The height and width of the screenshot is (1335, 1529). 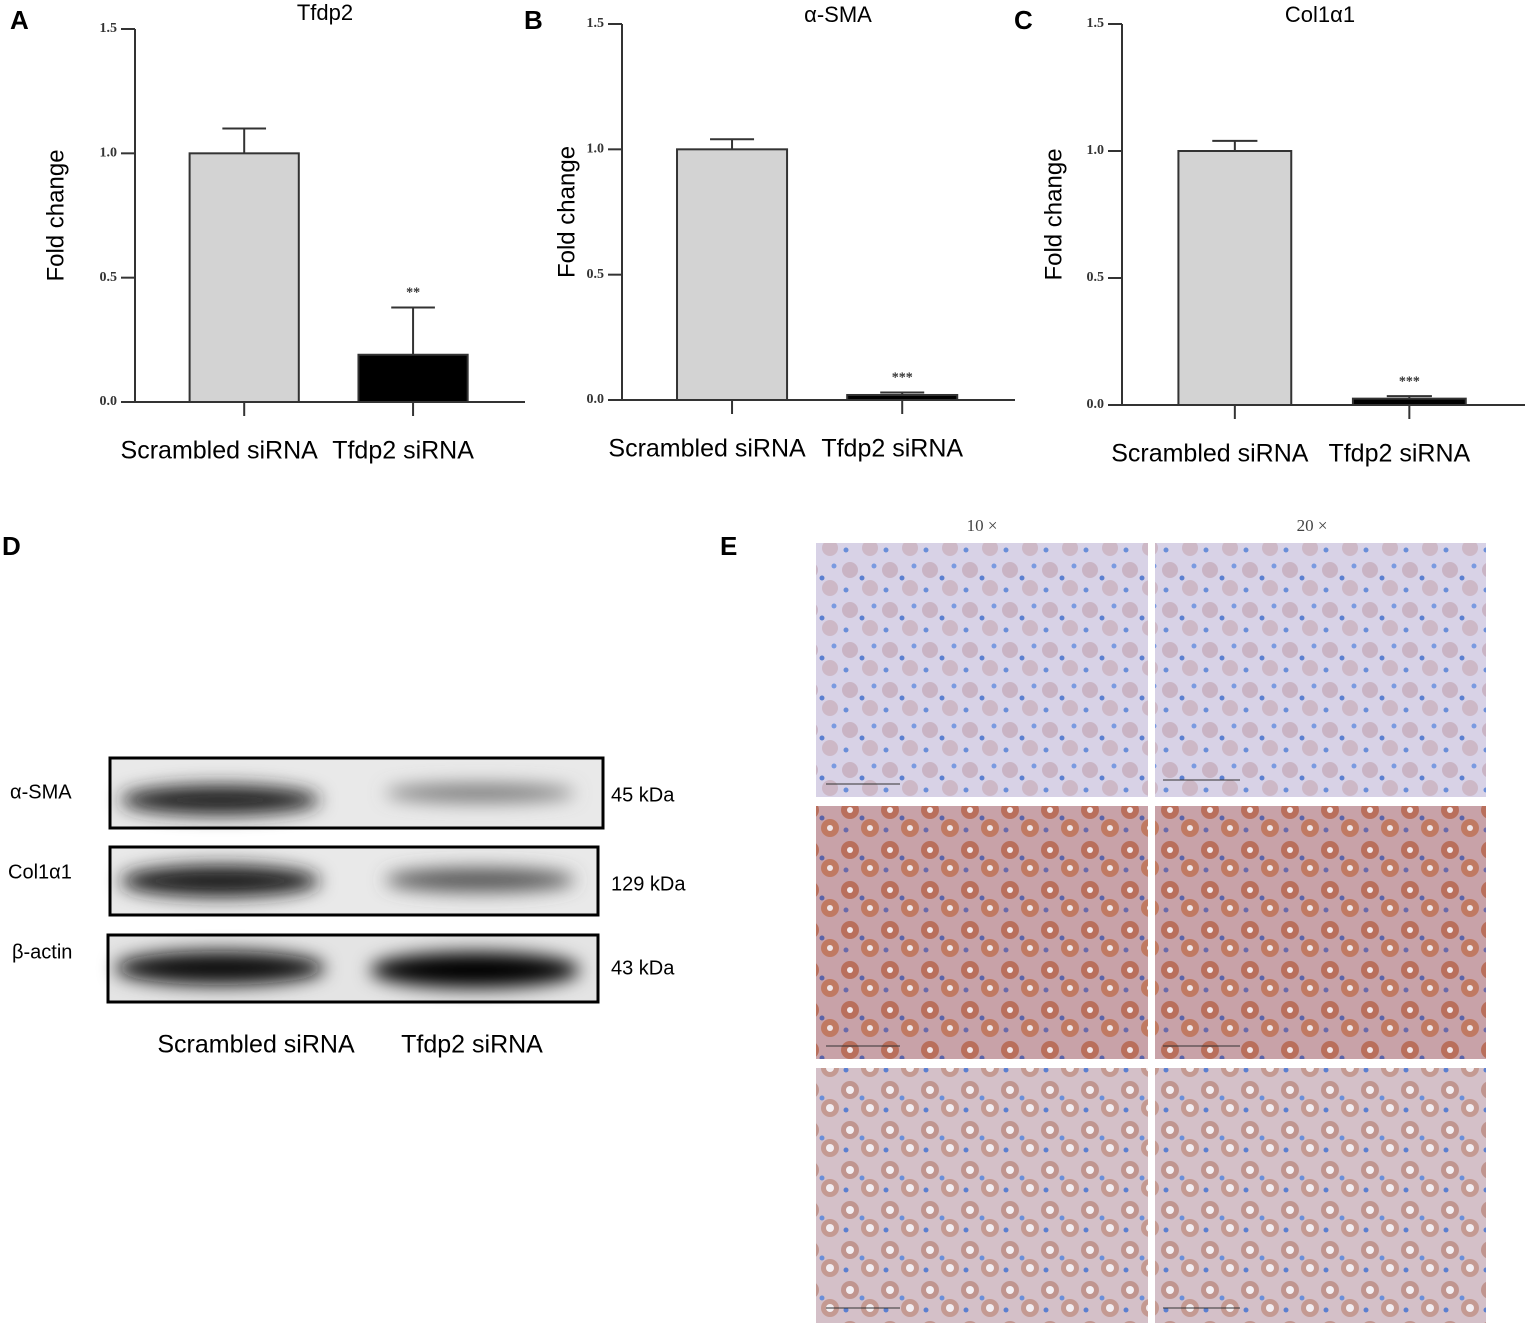 What do you see at coordinates (42, 952) in the screenshot?
I see `protein-label: β-actin` at bounding box center [42, 952].